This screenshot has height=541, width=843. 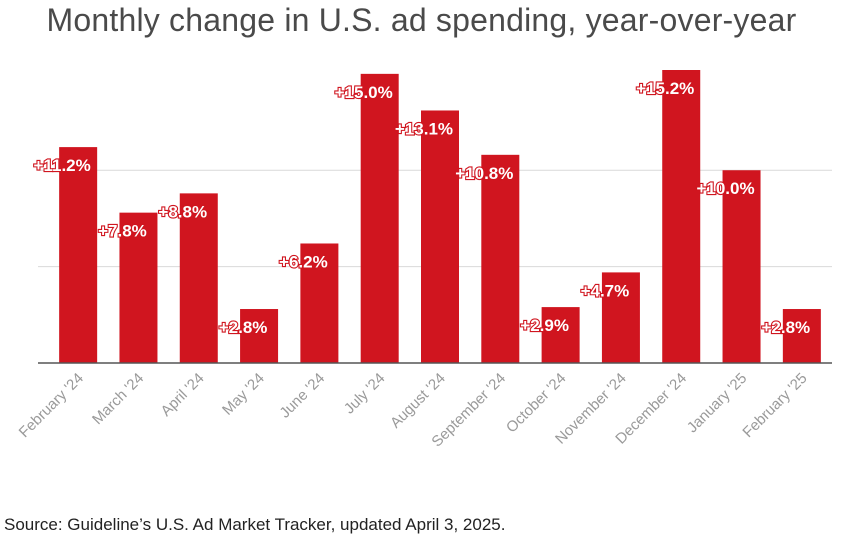 What do you see at coordinates (774, 405) in the screenshot?
I see `x-tick-label: February '25` at bounding box center [774, 405].